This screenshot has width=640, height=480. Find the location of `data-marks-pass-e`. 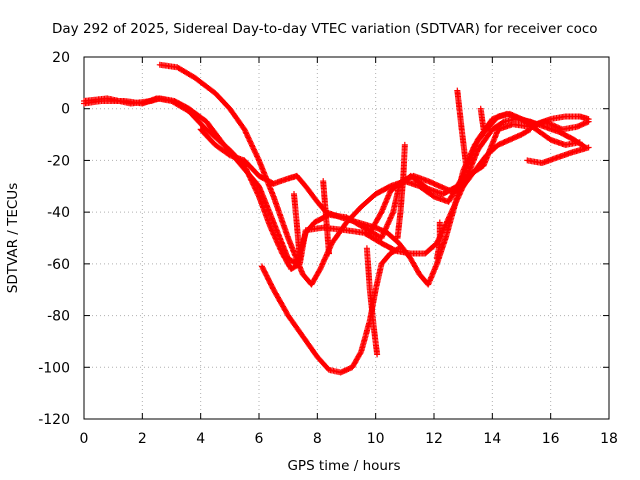

data-marks-pass-e is located at coordinates (330, 310).